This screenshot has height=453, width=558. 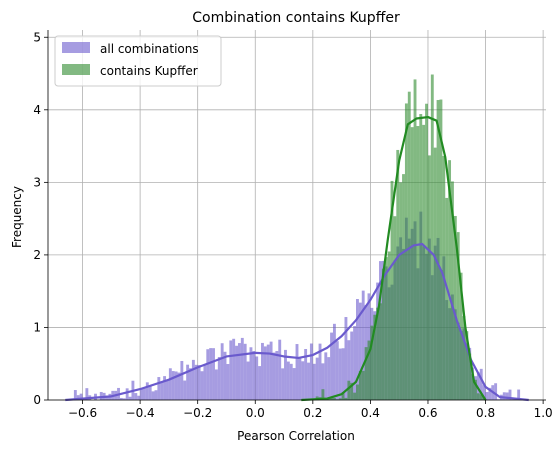 I want to click on x-tick-label-0: −0.6, so click(x=82, y=413).